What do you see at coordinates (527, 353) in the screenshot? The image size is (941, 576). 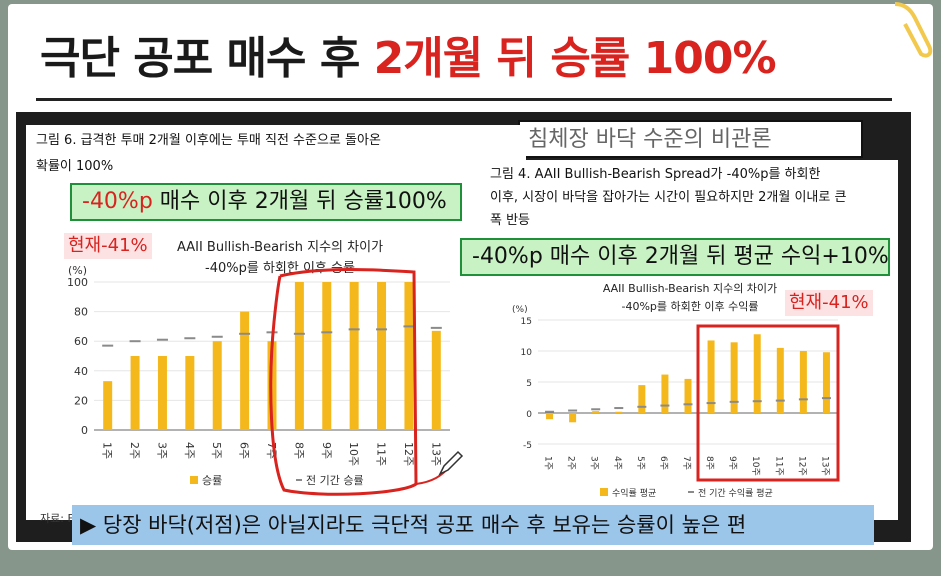 I see `y-tick-label: 10` at bounding box center [527, 353].